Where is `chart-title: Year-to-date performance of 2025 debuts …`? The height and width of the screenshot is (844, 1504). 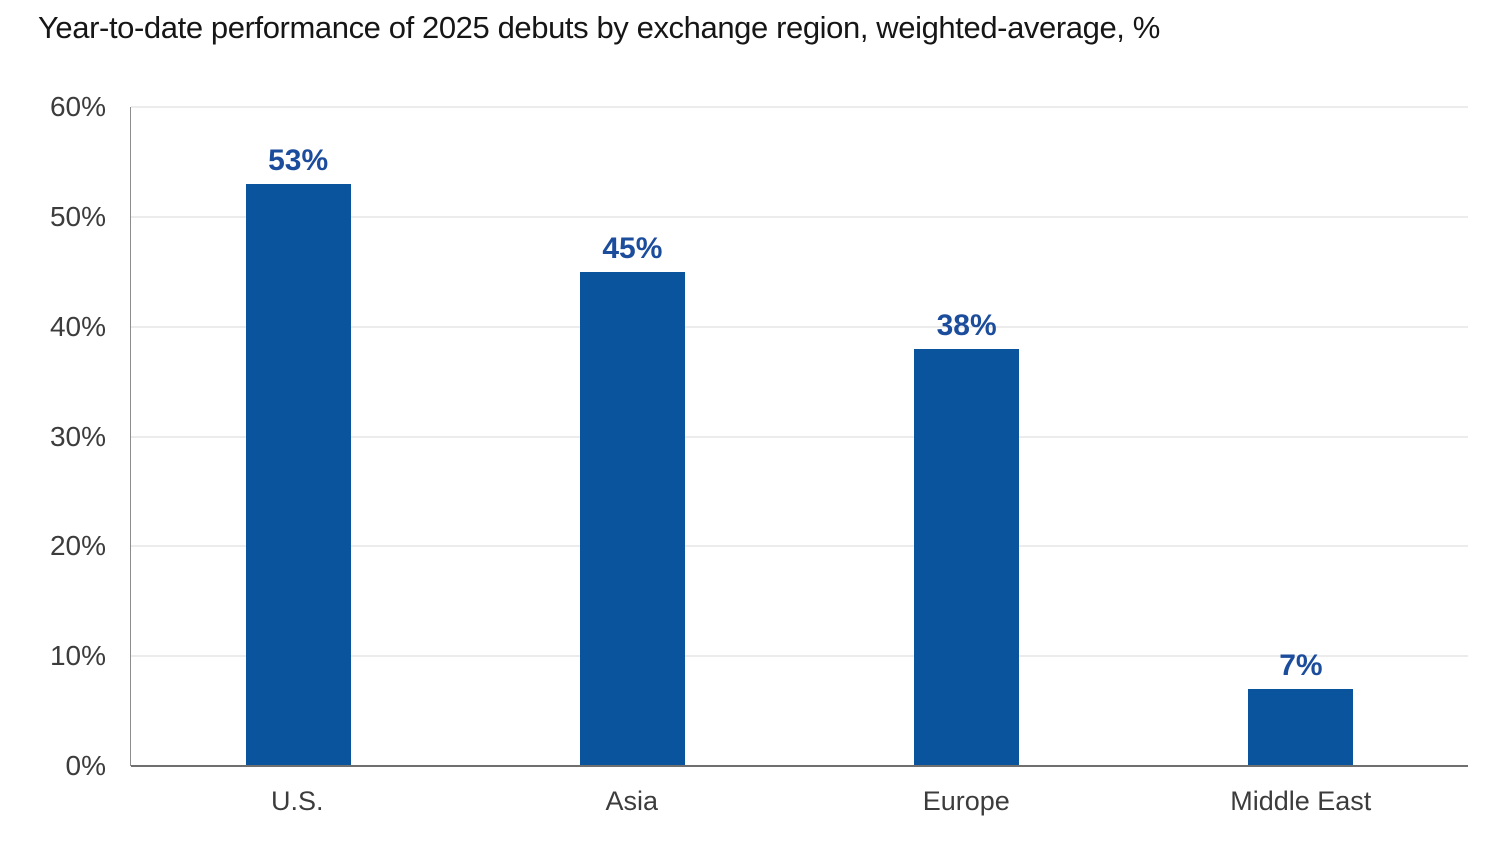
chart-title: Year-to-date performance of 2025 debuts … is located at coordinates (599, 27).